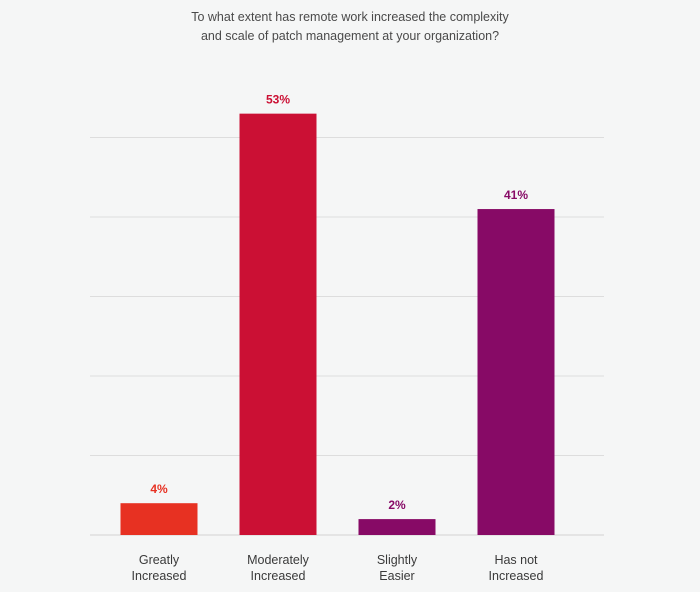 This screenshot has height=592, width=700. I want to click on category-label: Easier, so click(396, 576).